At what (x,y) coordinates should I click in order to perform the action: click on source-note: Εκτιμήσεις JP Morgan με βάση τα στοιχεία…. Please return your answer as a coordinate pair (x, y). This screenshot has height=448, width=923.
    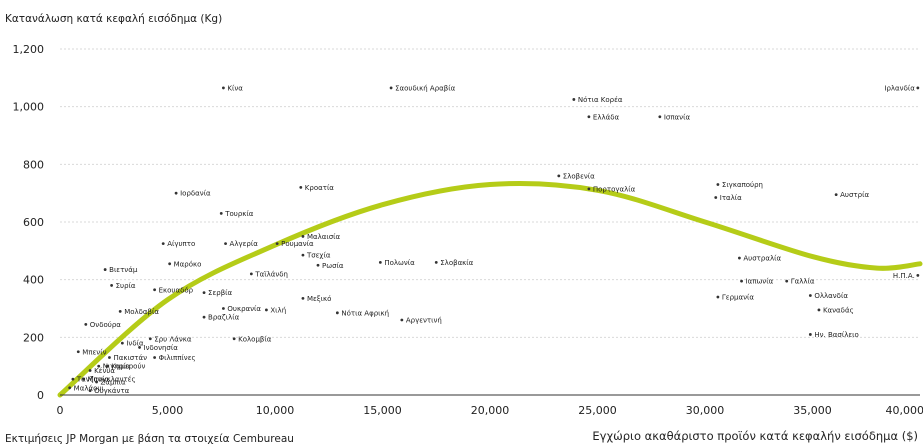
    Looking at the image, I should click on (149, 439).